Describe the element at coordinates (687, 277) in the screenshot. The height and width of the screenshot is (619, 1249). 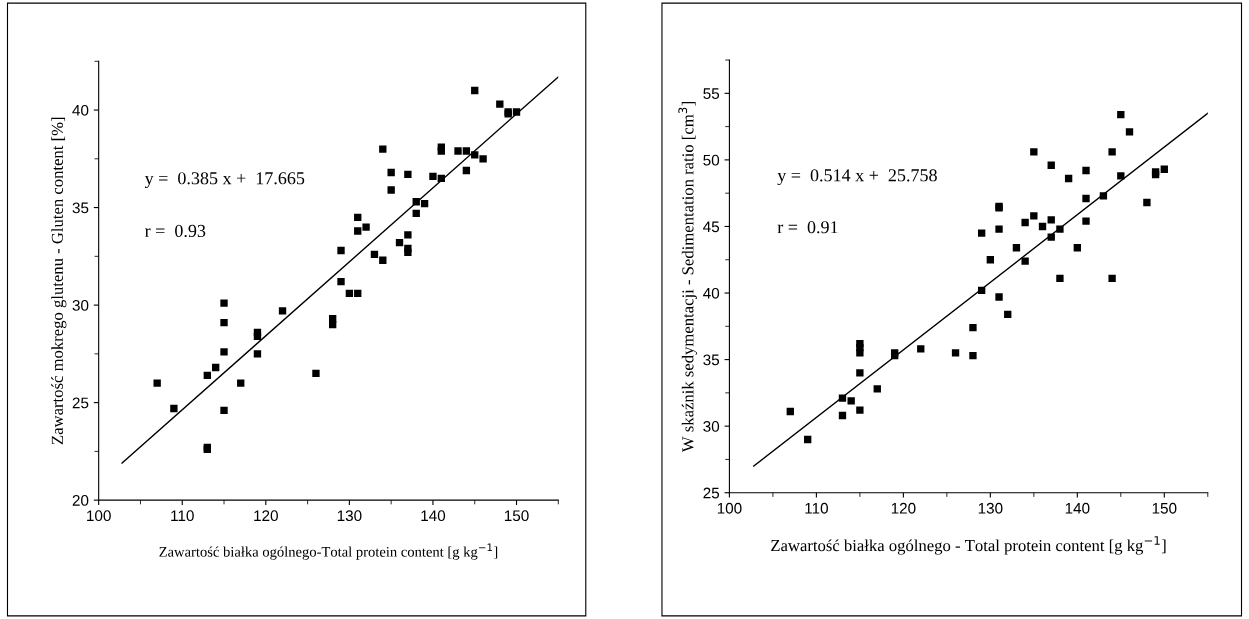
I see `y-axis-title: W skaźnik sedymentacji - Sedimentation ratio [cm$^{3}$]` at that location.